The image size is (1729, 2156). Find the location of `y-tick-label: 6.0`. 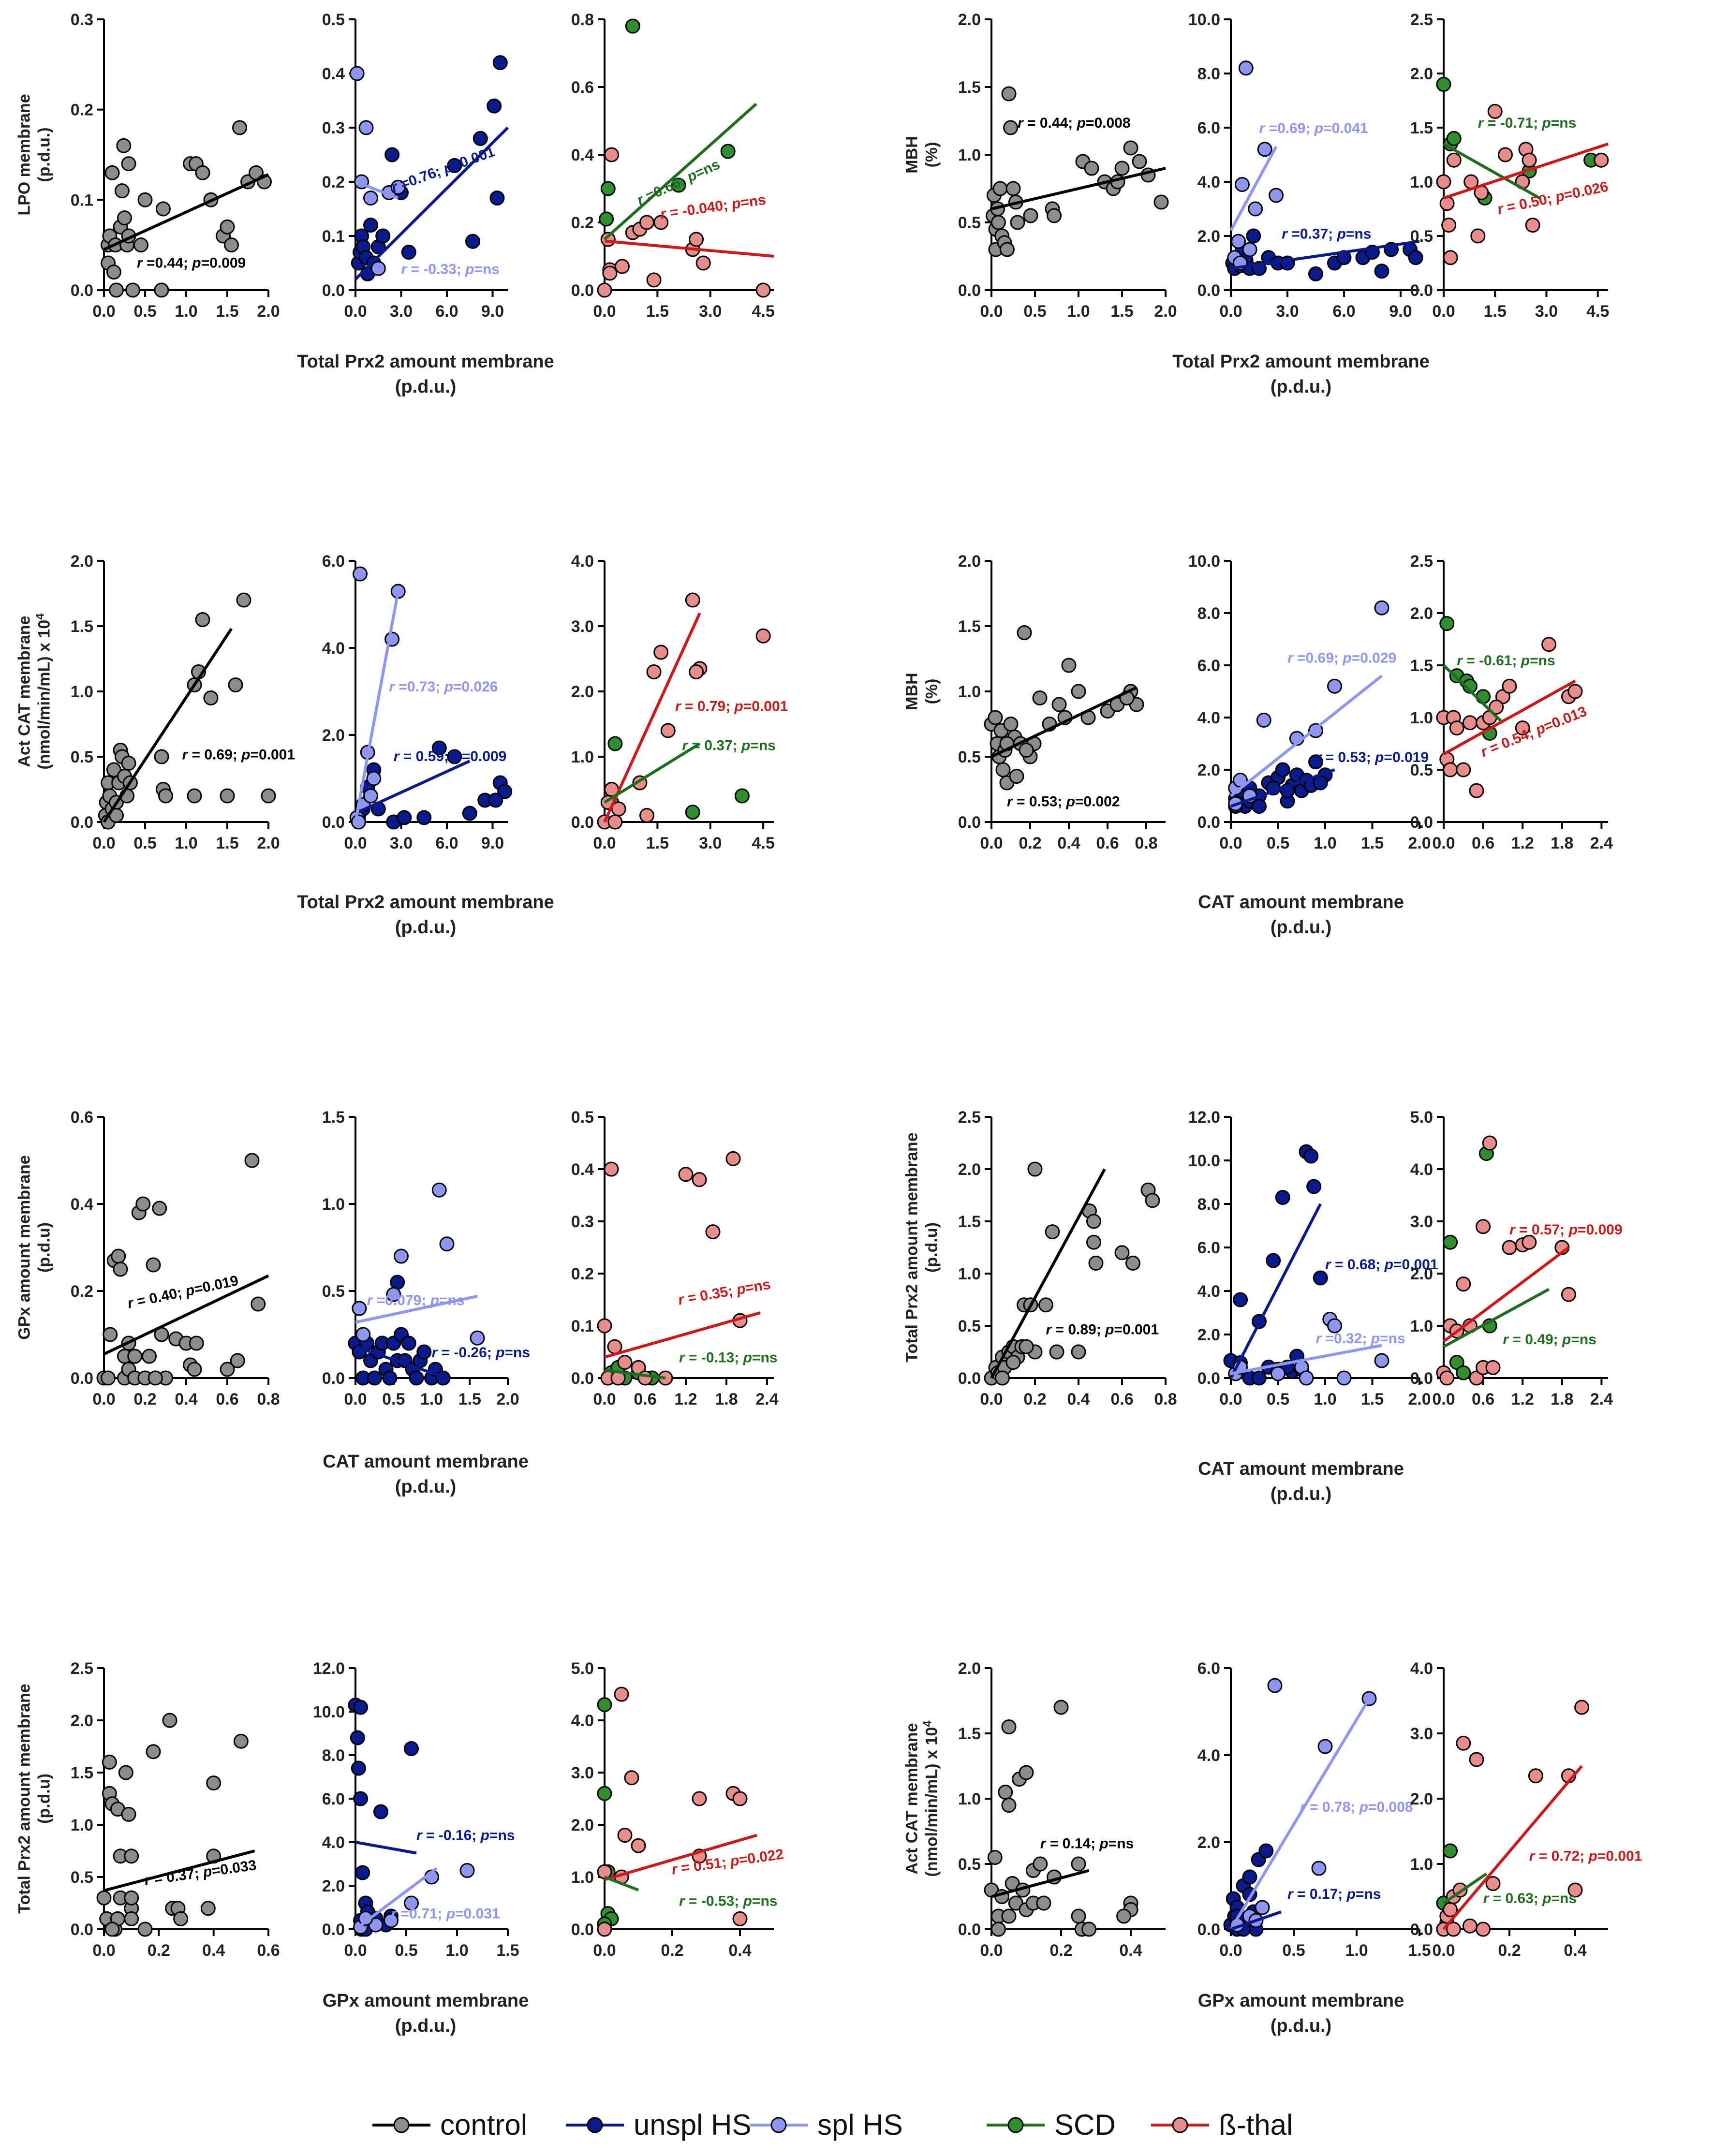

y-tick-label: 6.0 is located at coordinates (1208, 1669).